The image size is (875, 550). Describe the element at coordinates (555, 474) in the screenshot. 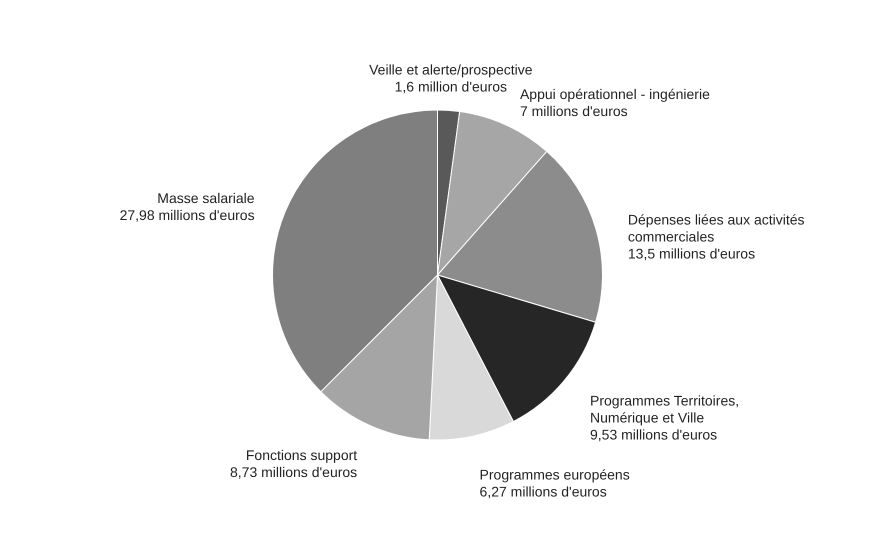

I see `slice-label: Programmes européens` at that location.